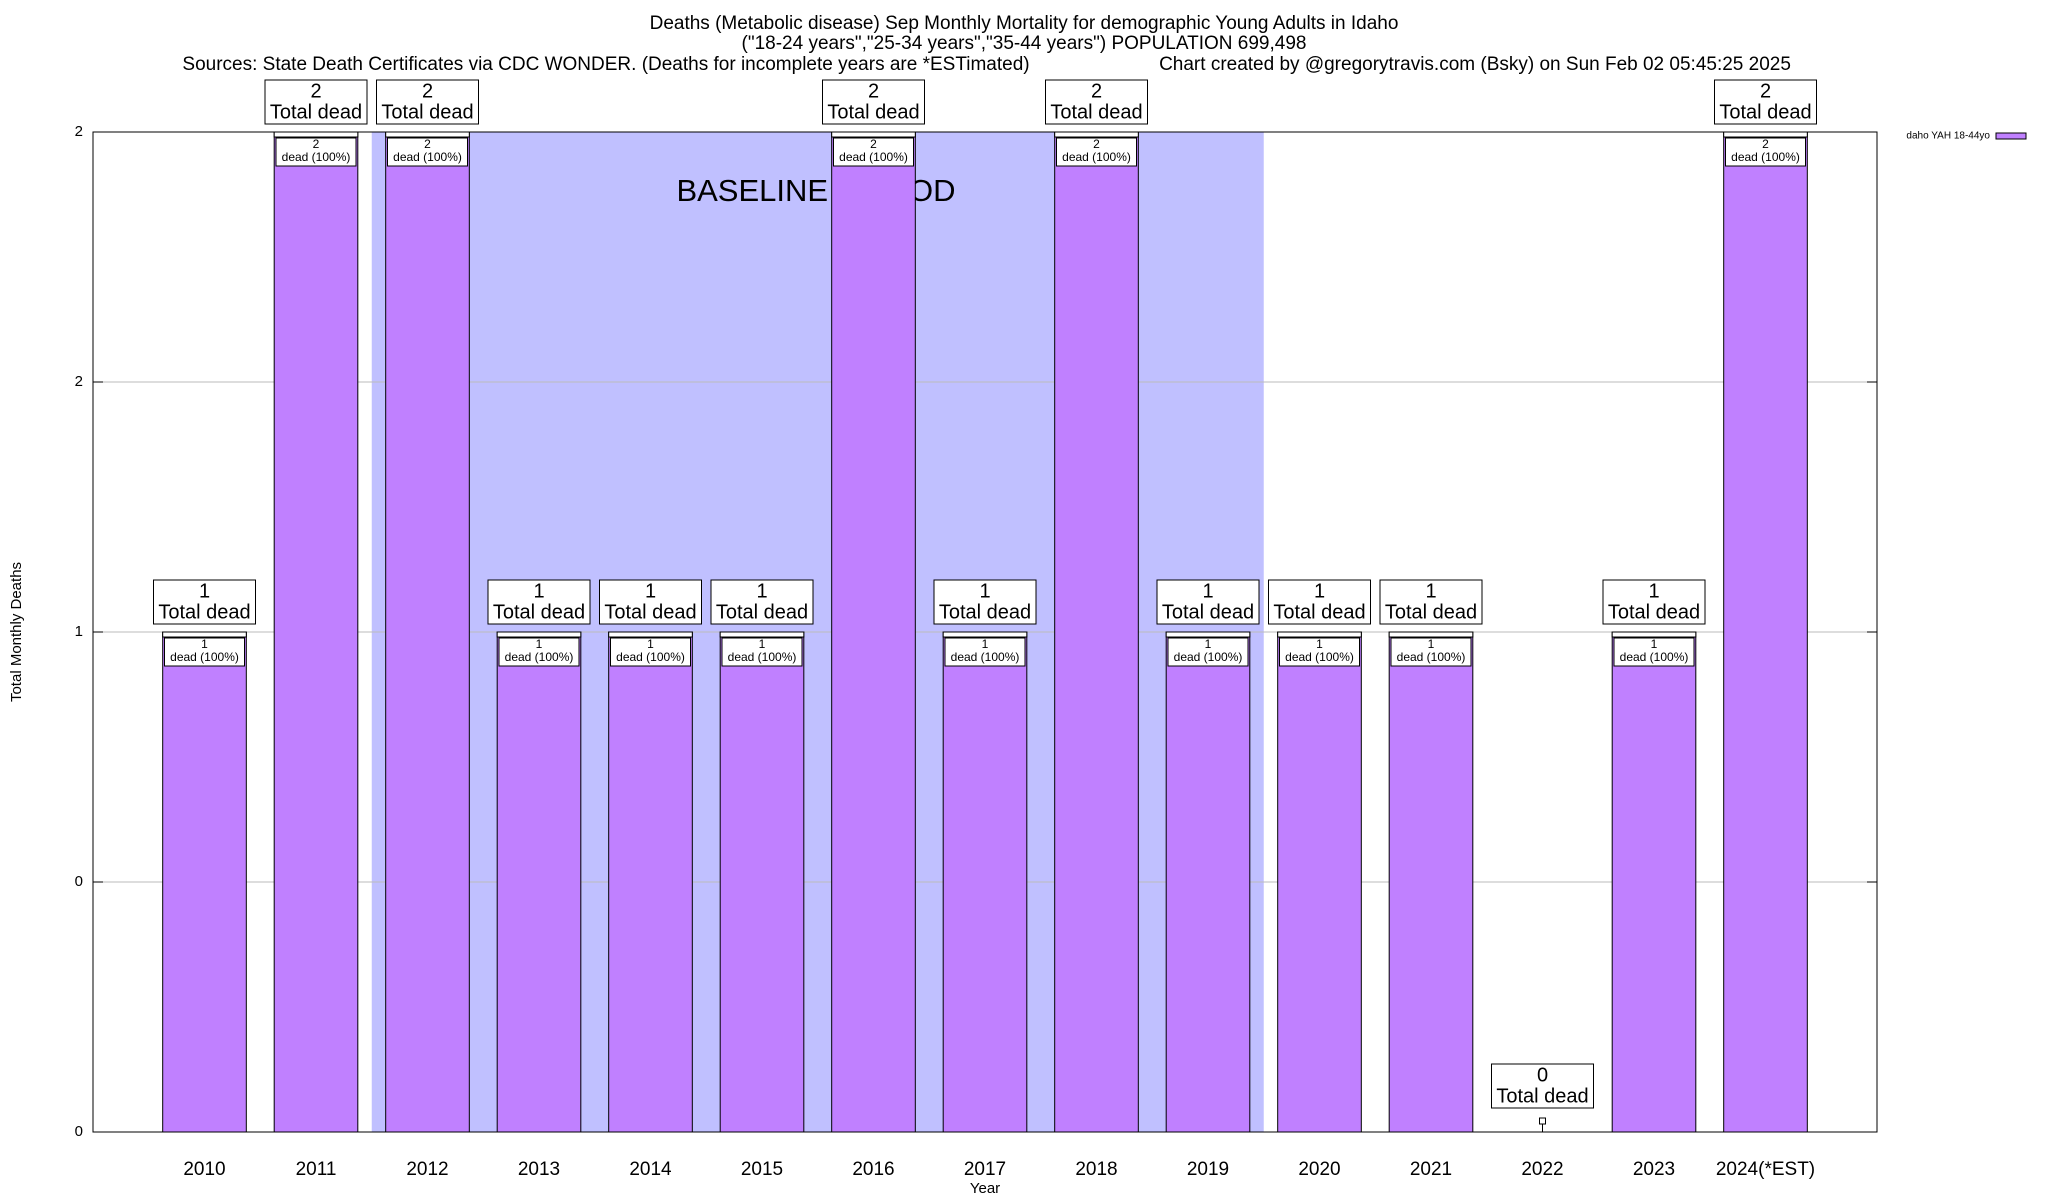 The image size is (2048, 1200). I want to click on x-tick-label: 2018, so click(1096, 1169).